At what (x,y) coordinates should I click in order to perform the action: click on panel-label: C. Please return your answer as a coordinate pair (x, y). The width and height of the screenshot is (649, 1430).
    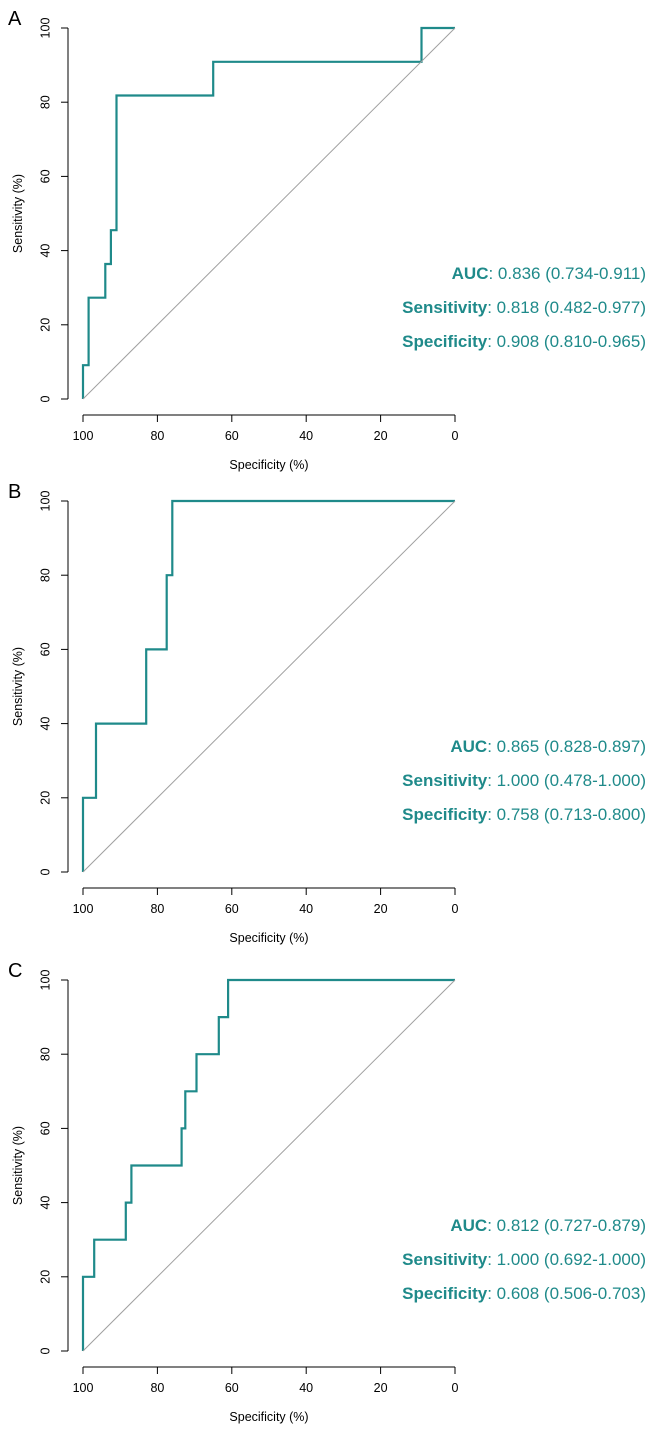
    Looking at the image, I should click on (15, 971).